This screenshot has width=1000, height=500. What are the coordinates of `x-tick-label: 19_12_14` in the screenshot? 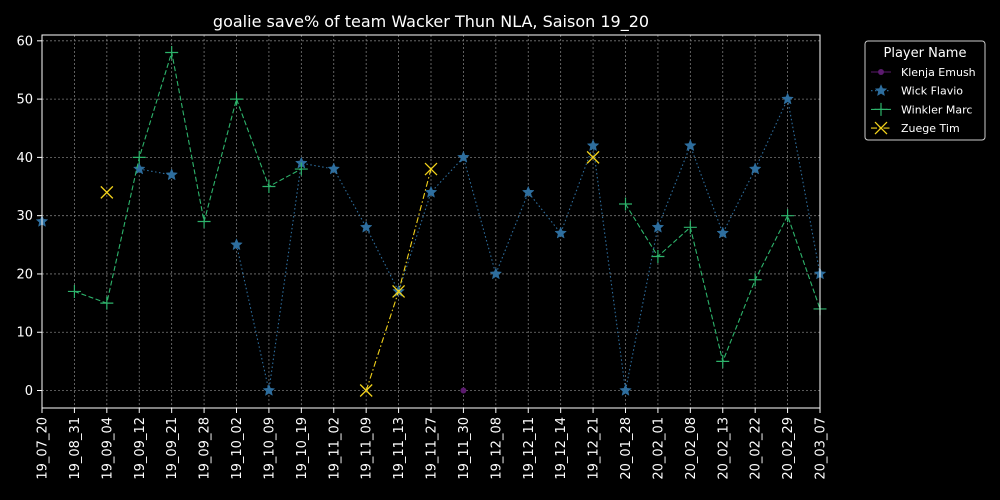 It's located at (561, 448).